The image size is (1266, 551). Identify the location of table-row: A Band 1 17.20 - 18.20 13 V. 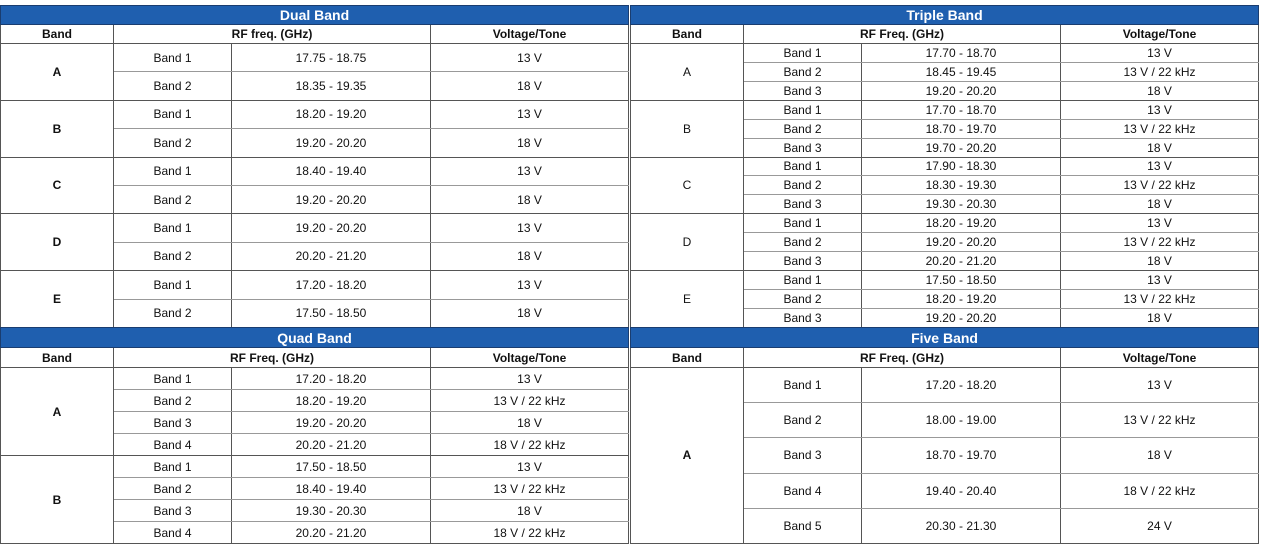
(315, 411).